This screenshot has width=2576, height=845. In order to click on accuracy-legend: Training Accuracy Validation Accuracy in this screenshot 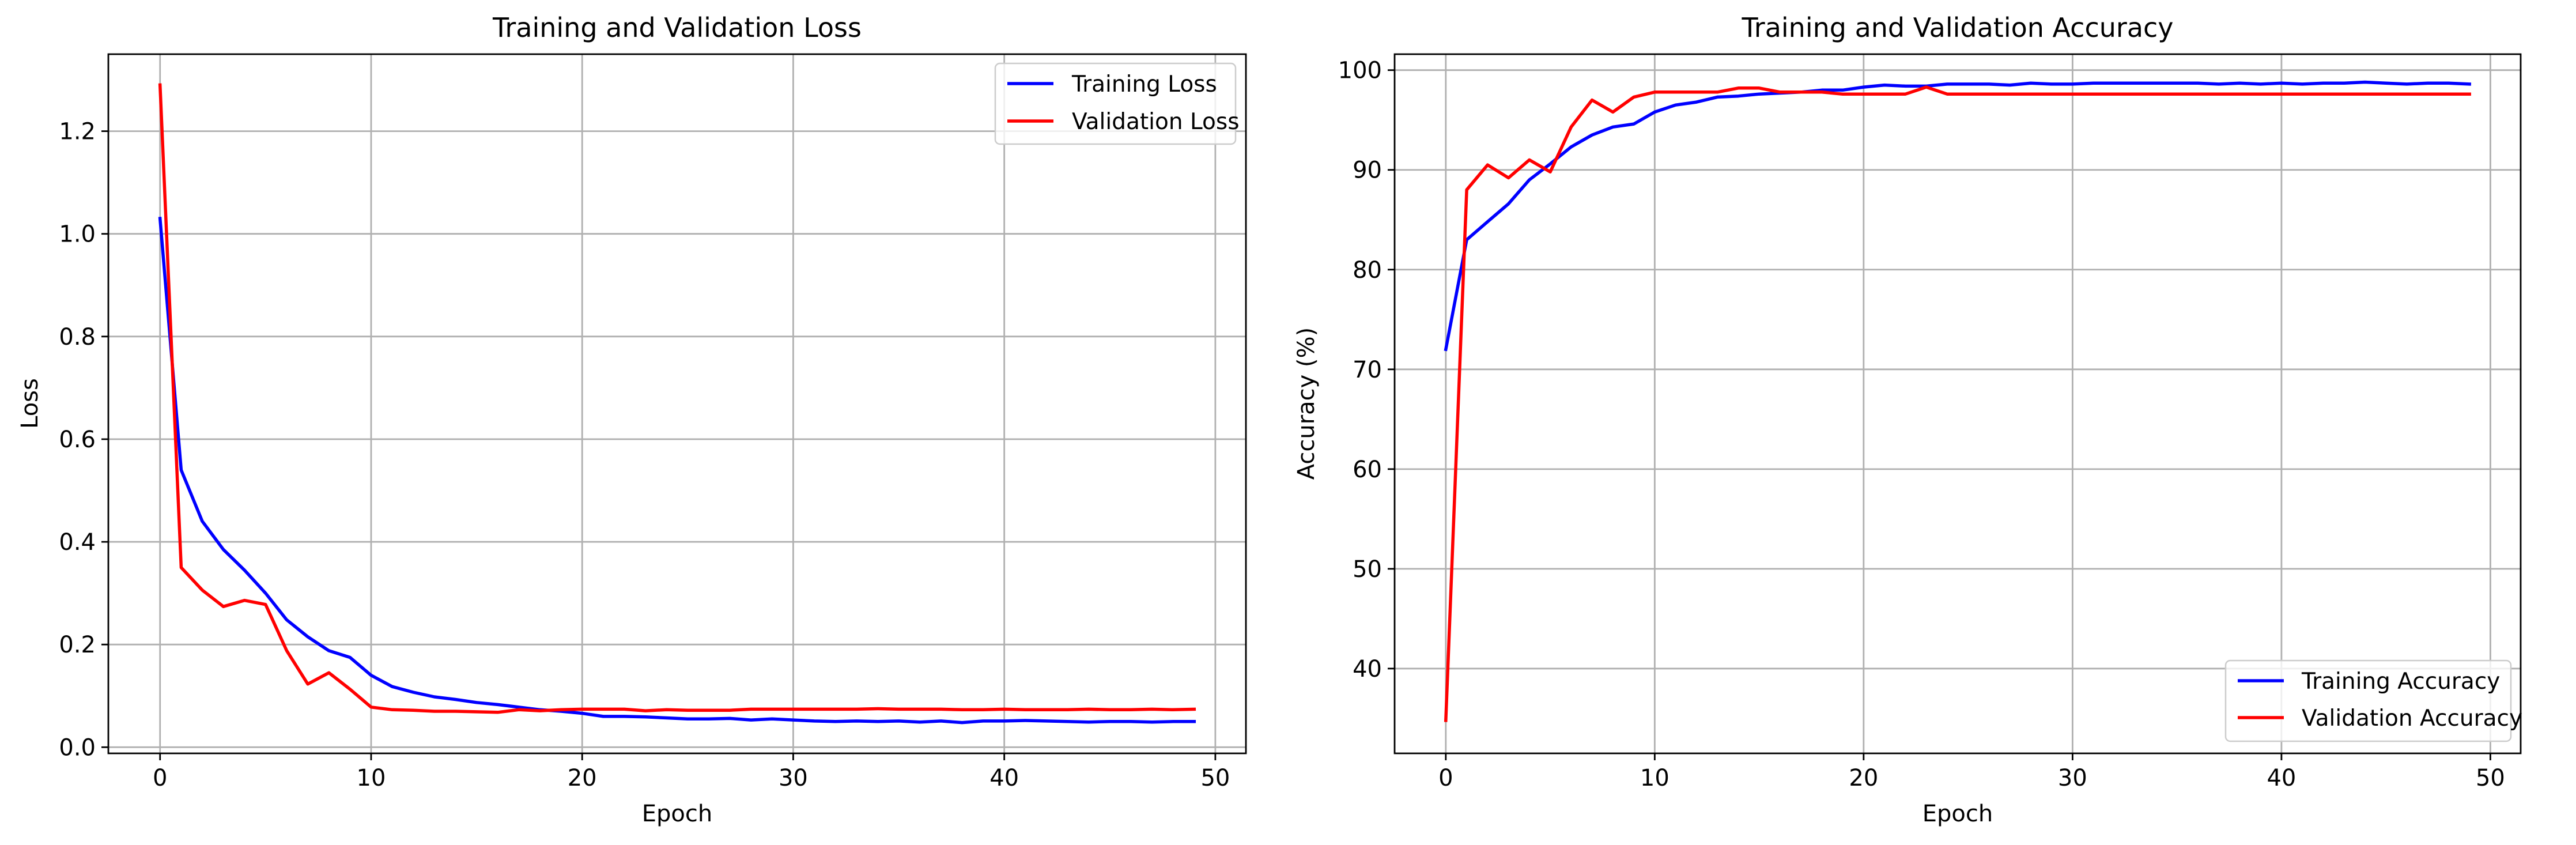, I will do `click(2373, 700)`.